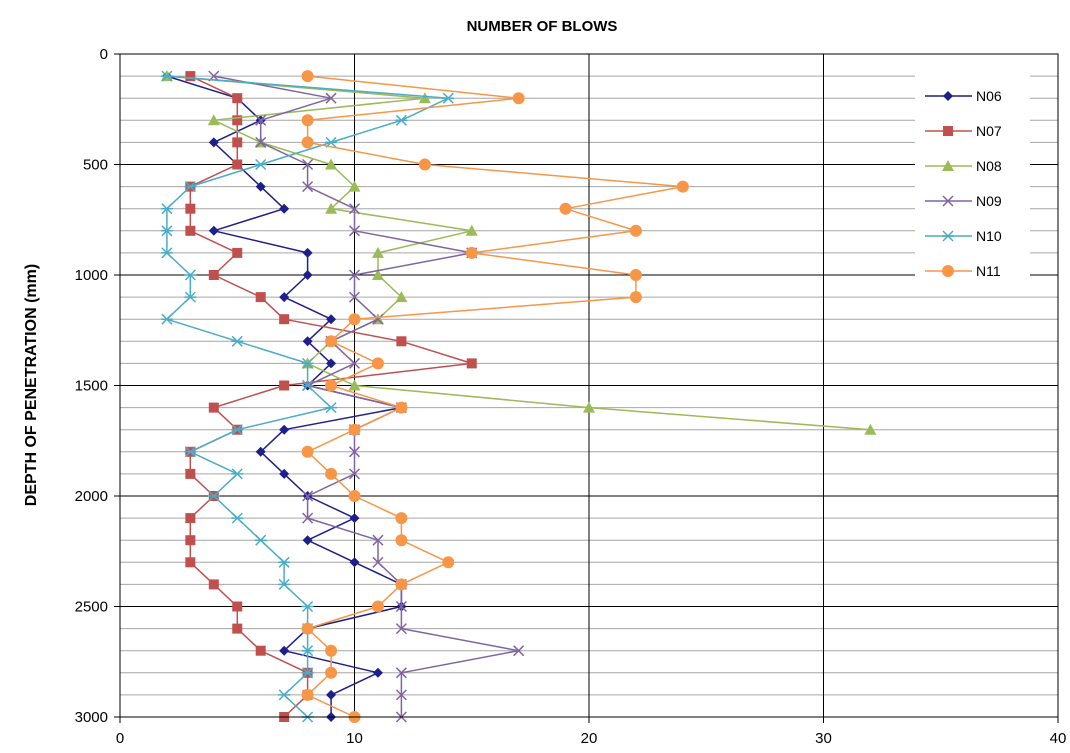 The width and height of the screenshot is (1070, 753). Describe the element at coordinates (948, 165) in the screenshot. I see `legend-marker-n08` at that location.